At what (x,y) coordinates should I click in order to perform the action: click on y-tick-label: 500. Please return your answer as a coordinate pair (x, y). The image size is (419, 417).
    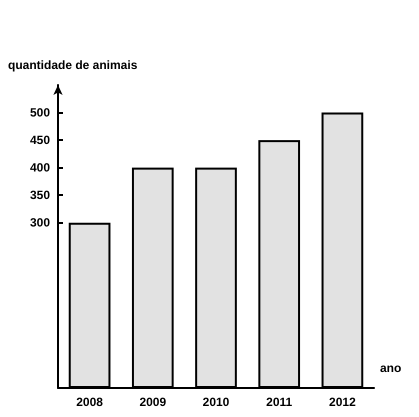
    Looking at the image, I should click on (40, 113).